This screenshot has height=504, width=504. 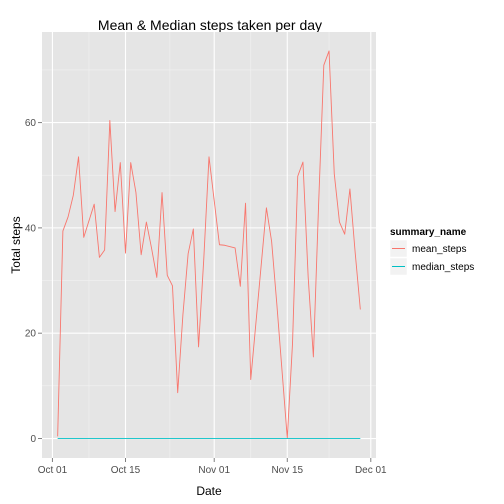 What do you see at coordinates (31, 123) in the screenshot?
I see `y-tick-label: 60` at bounding box center [31, 123].